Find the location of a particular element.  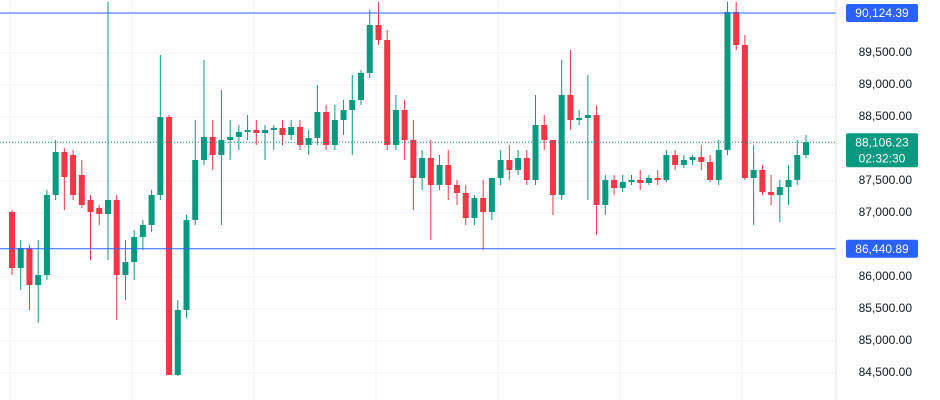

last-price-tag is located at coordinates (882, 150).